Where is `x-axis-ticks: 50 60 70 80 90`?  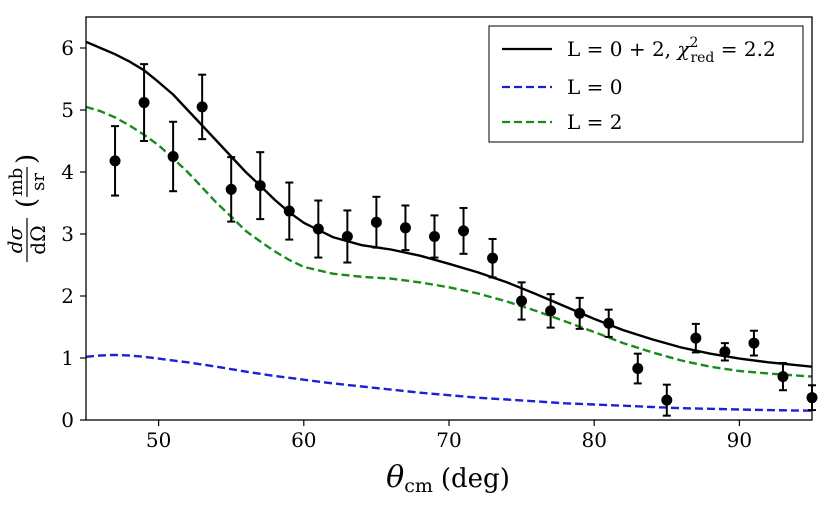 x-axis-ticks: 50 60 70 80 90 is located at coordinates (449, 436).